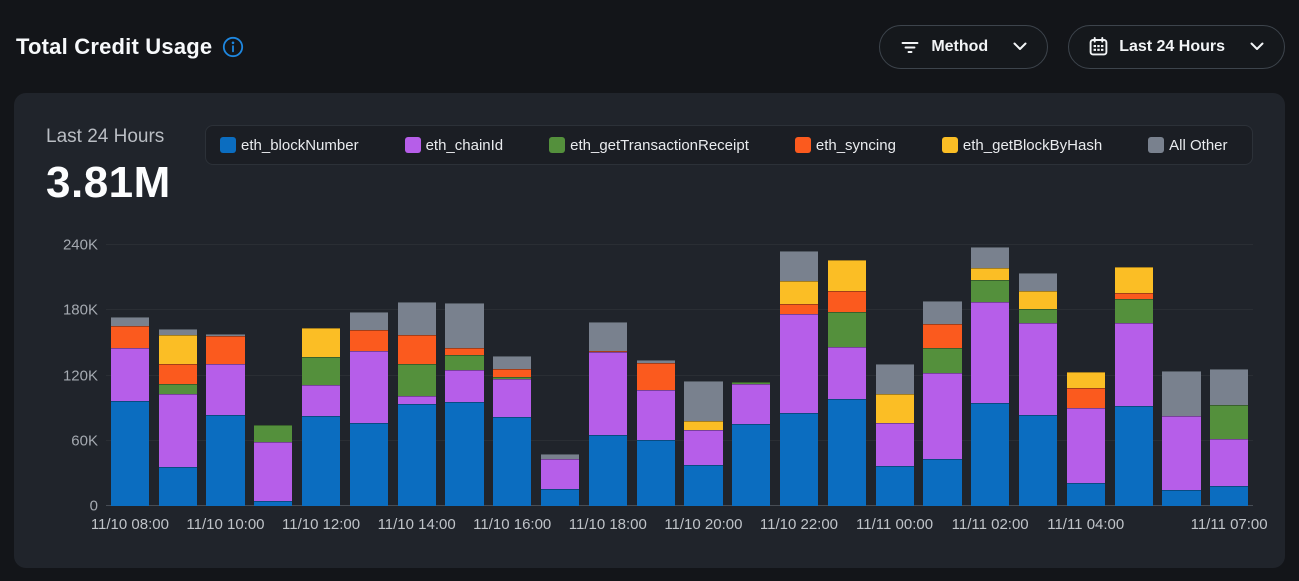  Describe the element at coordinates (964, 46) in the screenshot. I see `method-filter-button: Method` at that location.